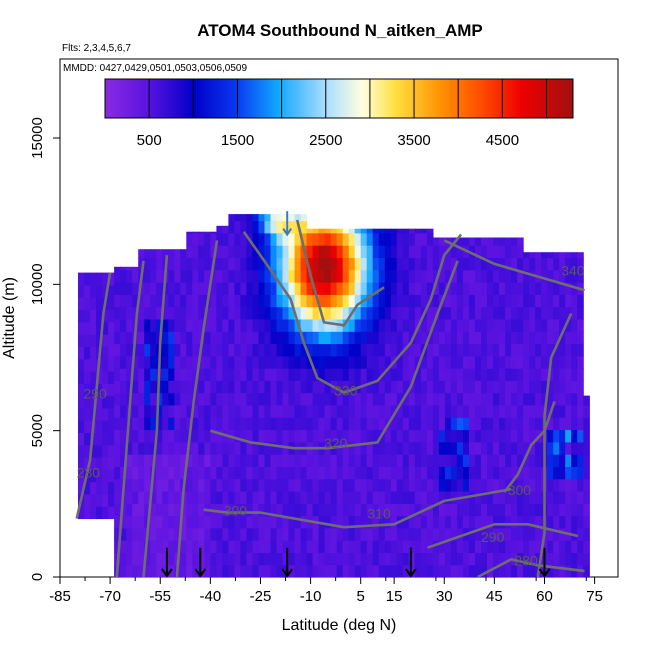 This screenshot has height=650, width=650. Describe the element at coordinates (89, 473) in the screenshot. I see `contour-label: 280` at that location.